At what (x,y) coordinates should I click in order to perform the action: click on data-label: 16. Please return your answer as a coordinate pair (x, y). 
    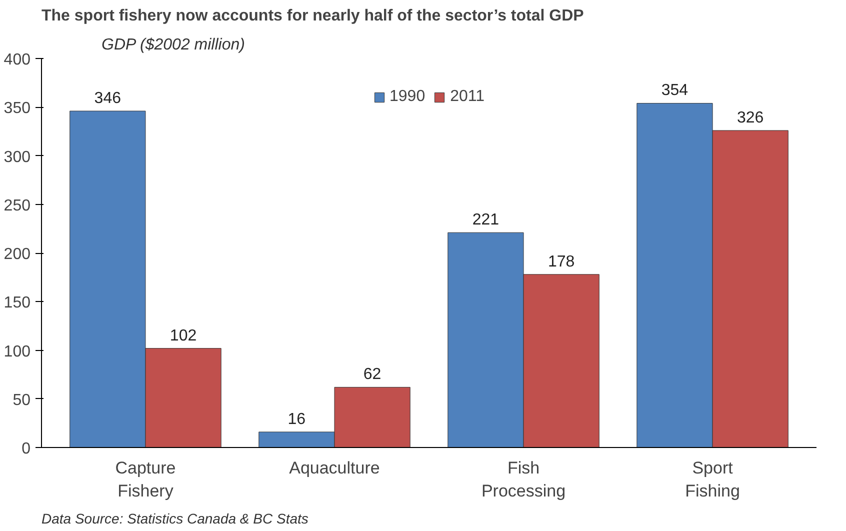
    Looking at the image, I should click on (297, 419).